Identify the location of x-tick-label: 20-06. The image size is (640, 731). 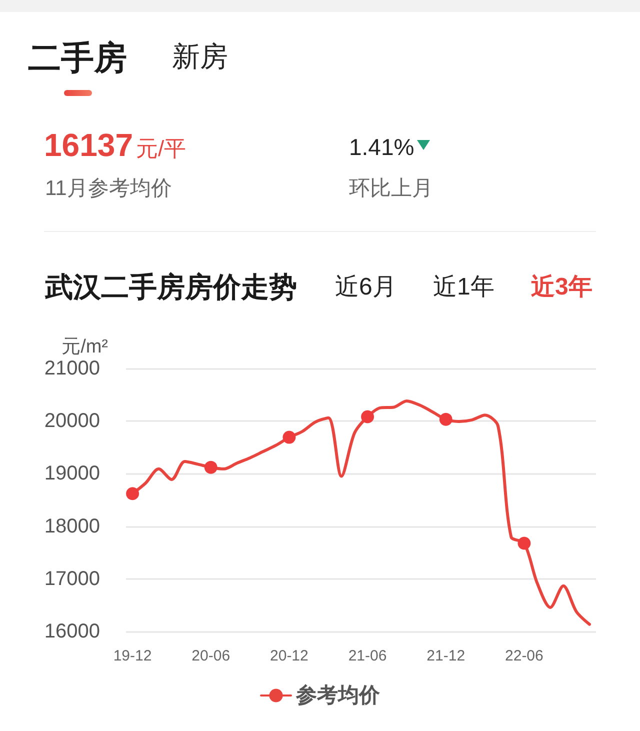
(211, 656).